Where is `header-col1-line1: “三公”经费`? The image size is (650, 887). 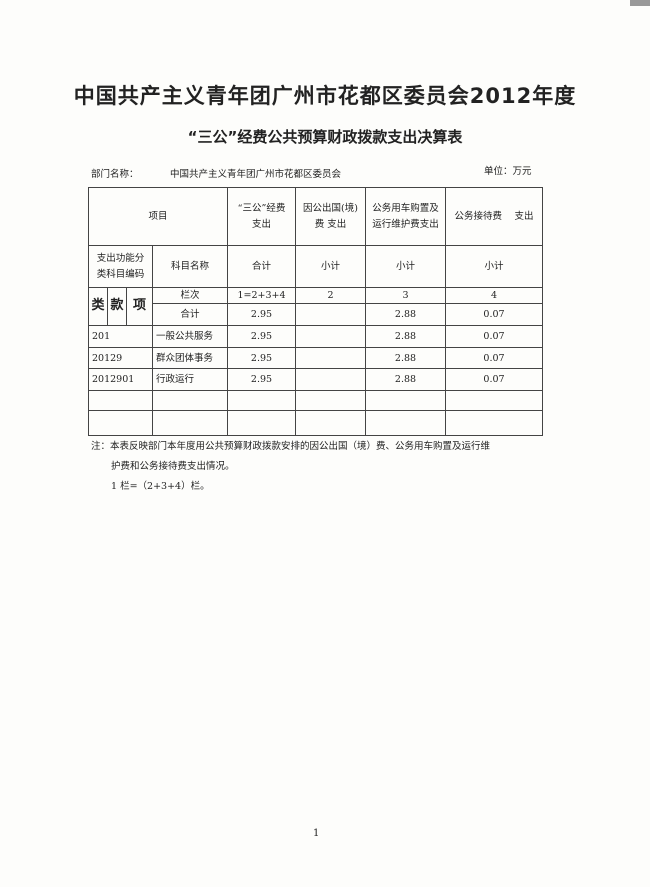
header-col1-line1: “三公”经费 is located at coordinates (261, 209).